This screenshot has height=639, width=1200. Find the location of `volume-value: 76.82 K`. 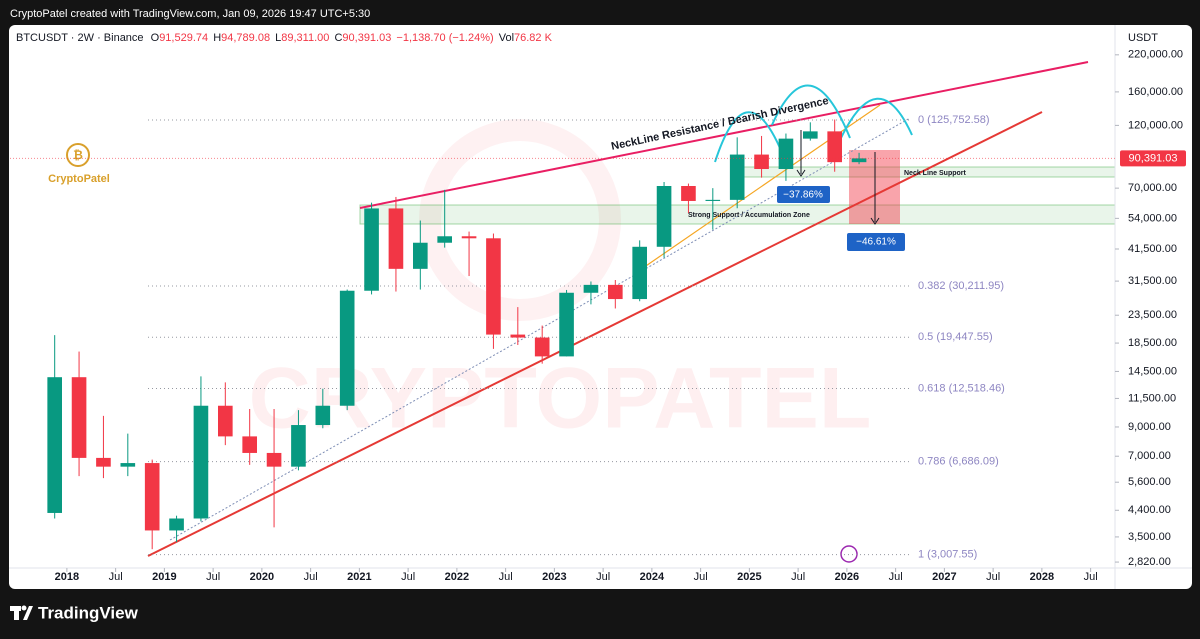

volume-value: 76.82 K is located at coordinates (533, 38).